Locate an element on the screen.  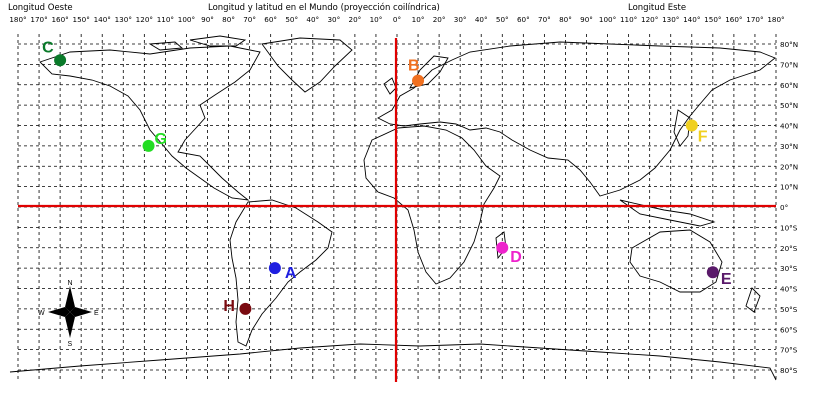
longitude-tick-label: 0° is located at coordinates (397, 19).